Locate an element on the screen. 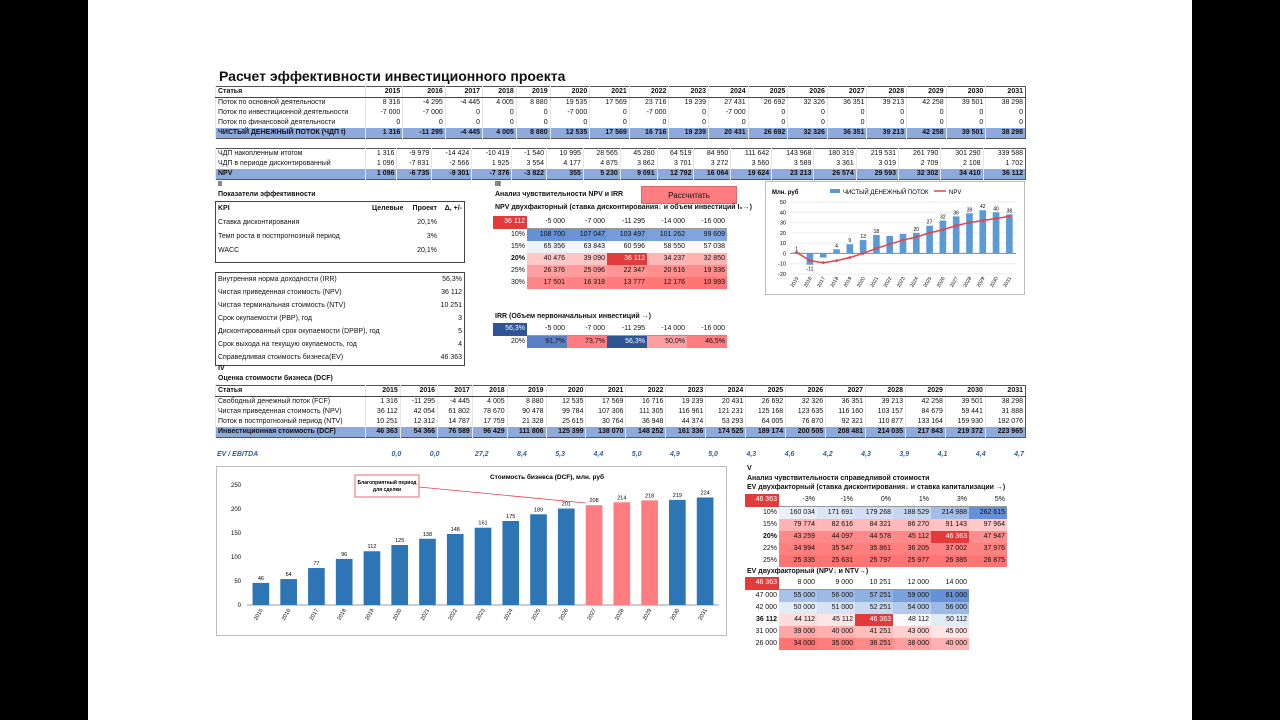 The width and height of the screenshot is (1280, 720). total-cell: 26 692 is located at coordinates (767, 133).